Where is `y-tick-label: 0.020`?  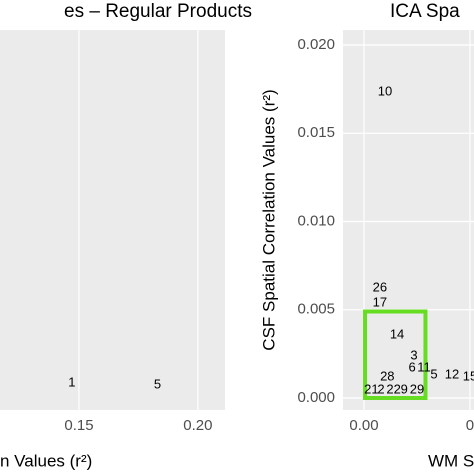 y-tick-label: 0.020 is located at coordinates (316, 44).